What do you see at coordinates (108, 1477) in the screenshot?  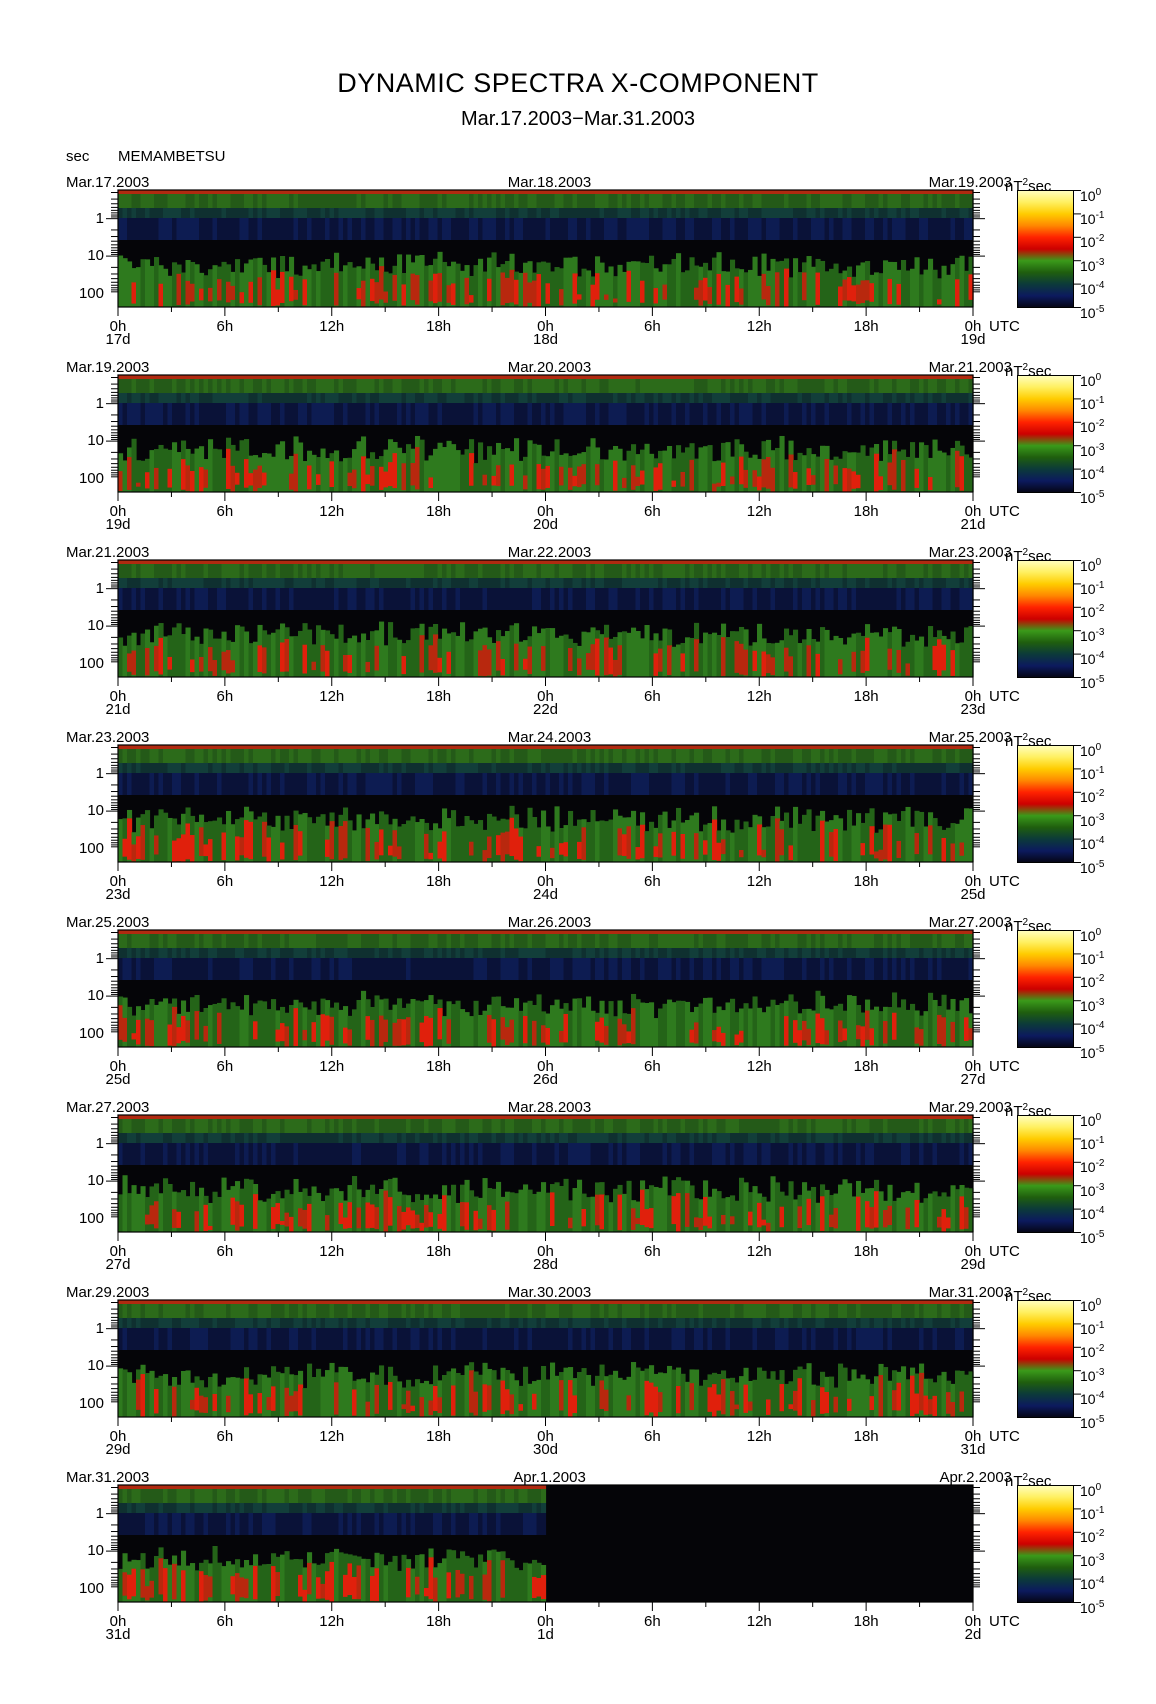 I see `panel-start-date: Mar.31.2003` at bounding box center [108, 1477].